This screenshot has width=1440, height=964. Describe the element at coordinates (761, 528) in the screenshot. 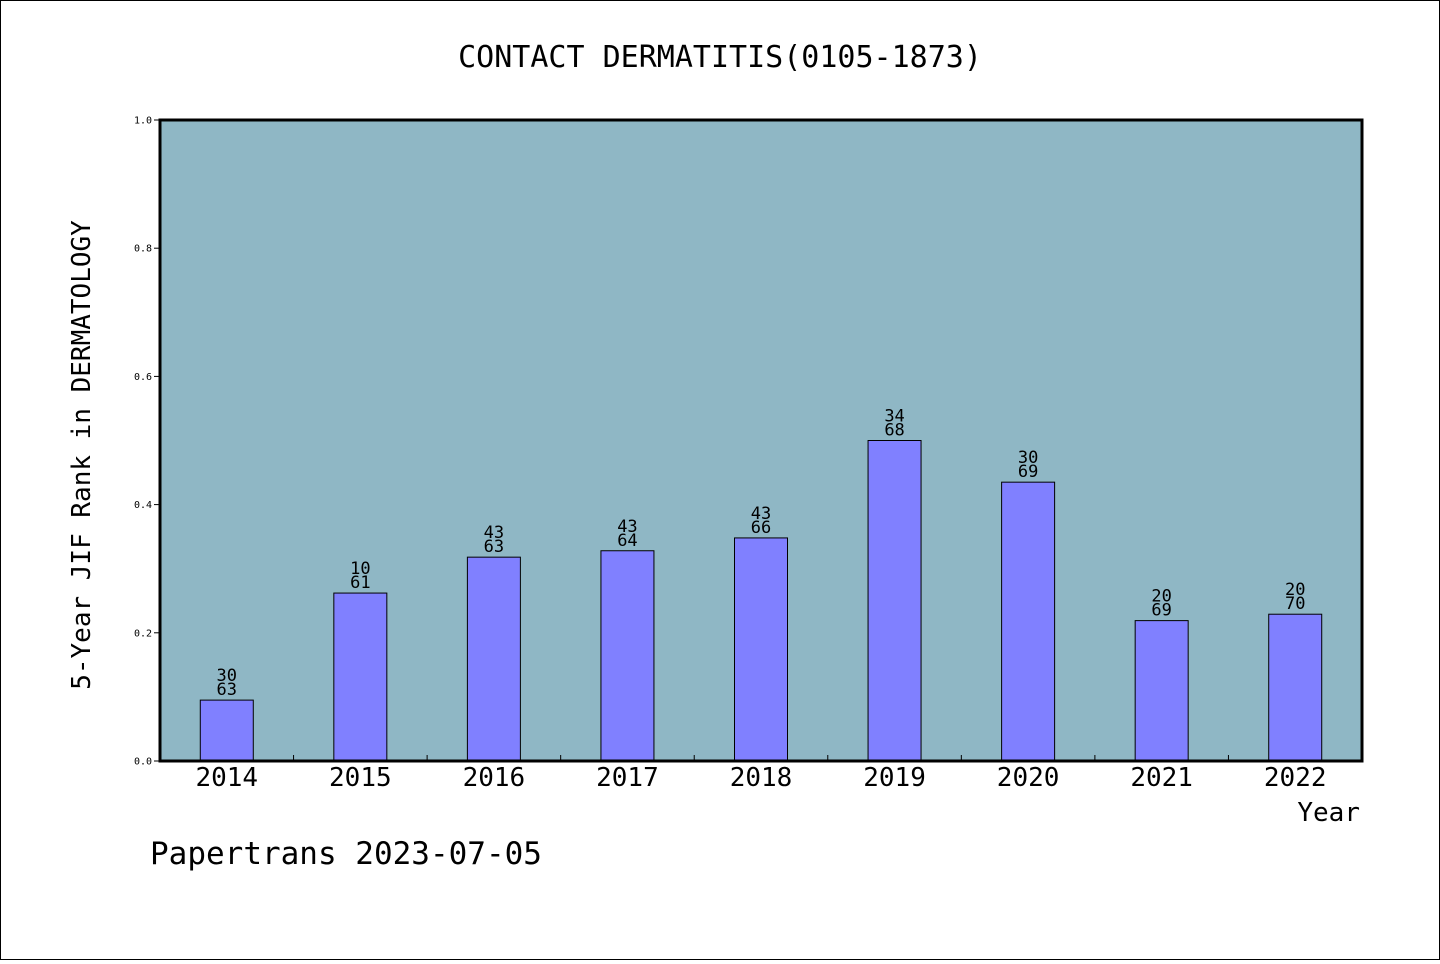

I see `bar-label-bottom: 66` at that location.